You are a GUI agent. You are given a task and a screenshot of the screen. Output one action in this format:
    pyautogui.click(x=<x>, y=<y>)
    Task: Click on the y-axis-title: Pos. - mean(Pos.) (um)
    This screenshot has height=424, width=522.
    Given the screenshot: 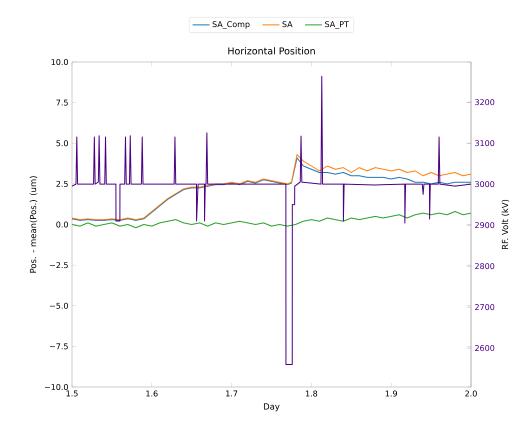 What is the action you would take?
    pyautogui.click(x=34, y=224)
    